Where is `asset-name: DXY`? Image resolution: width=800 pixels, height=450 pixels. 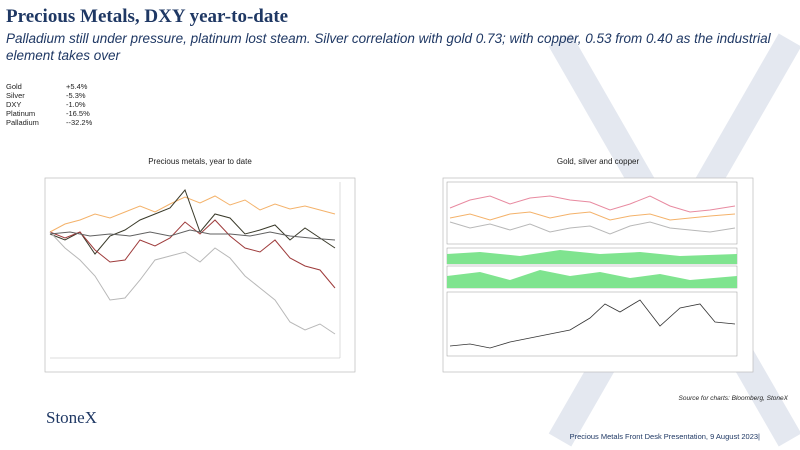
asset-name: DXY is located at coordinates (14, 104).